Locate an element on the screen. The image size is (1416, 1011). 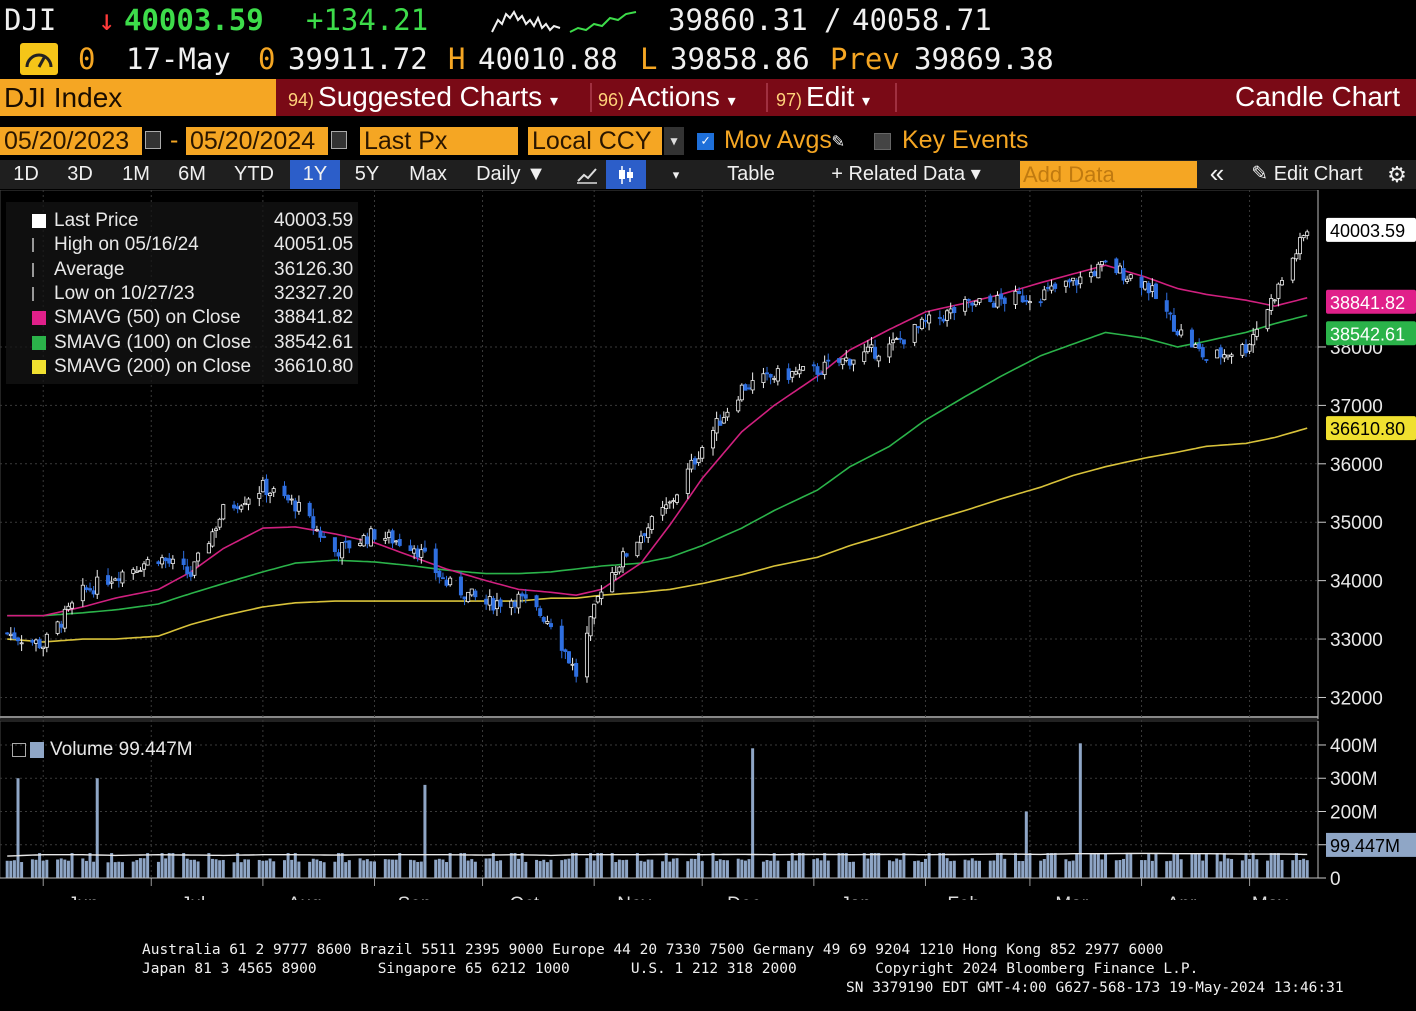
related-data-menu: + Related Data ▾ is located at coordinates (906, 174).